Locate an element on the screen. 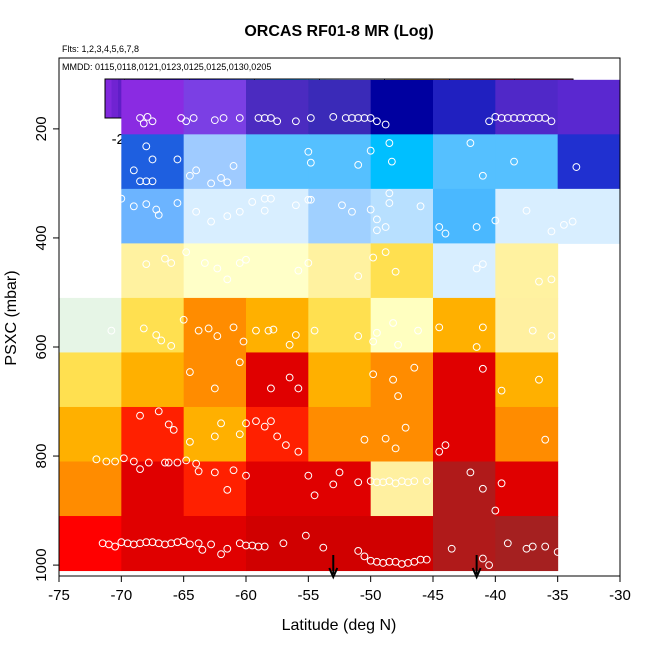 This screenshot has height=650, width=650. chart-title: ORCAS RF01-8 MR (Log) is located at coordinates (338, 31).